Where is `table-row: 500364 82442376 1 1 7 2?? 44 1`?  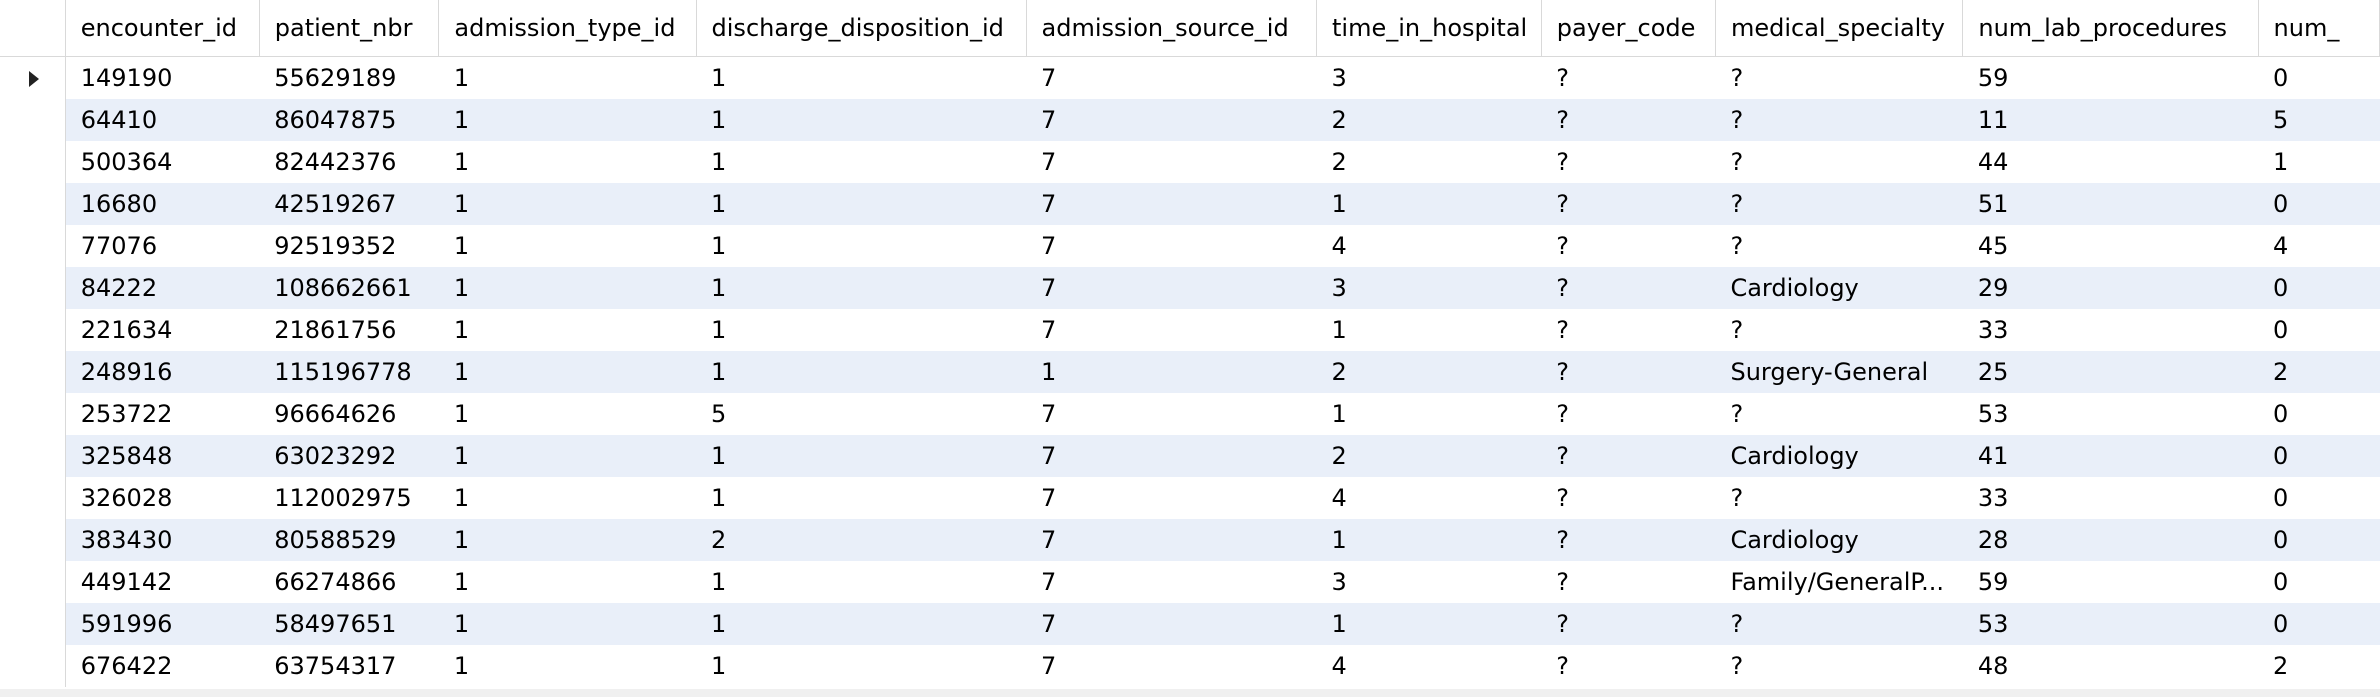
table-row: 500364 82442376 1 1 7 2?? 44 1 is located at coordinates (1190, 162).